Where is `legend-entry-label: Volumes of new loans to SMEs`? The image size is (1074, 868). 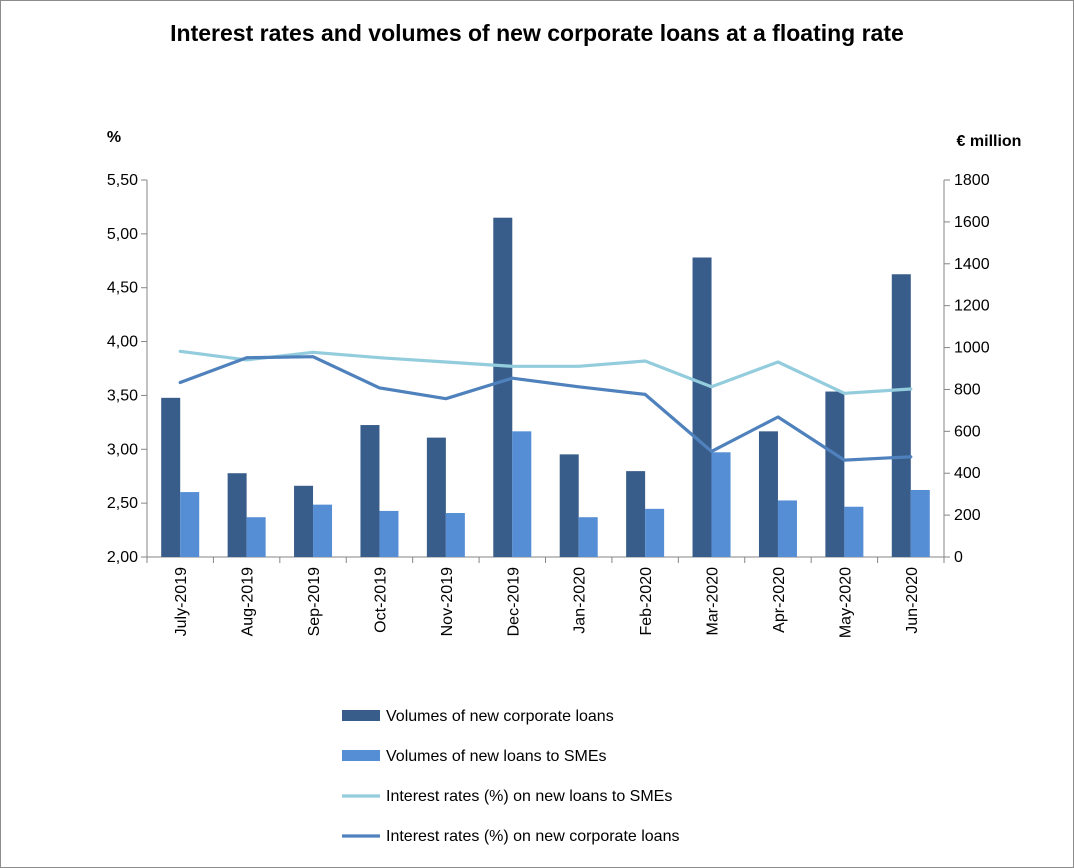
legend-entry-label: Volumes of new loans to SMEs is located at coordinates (496, 756).